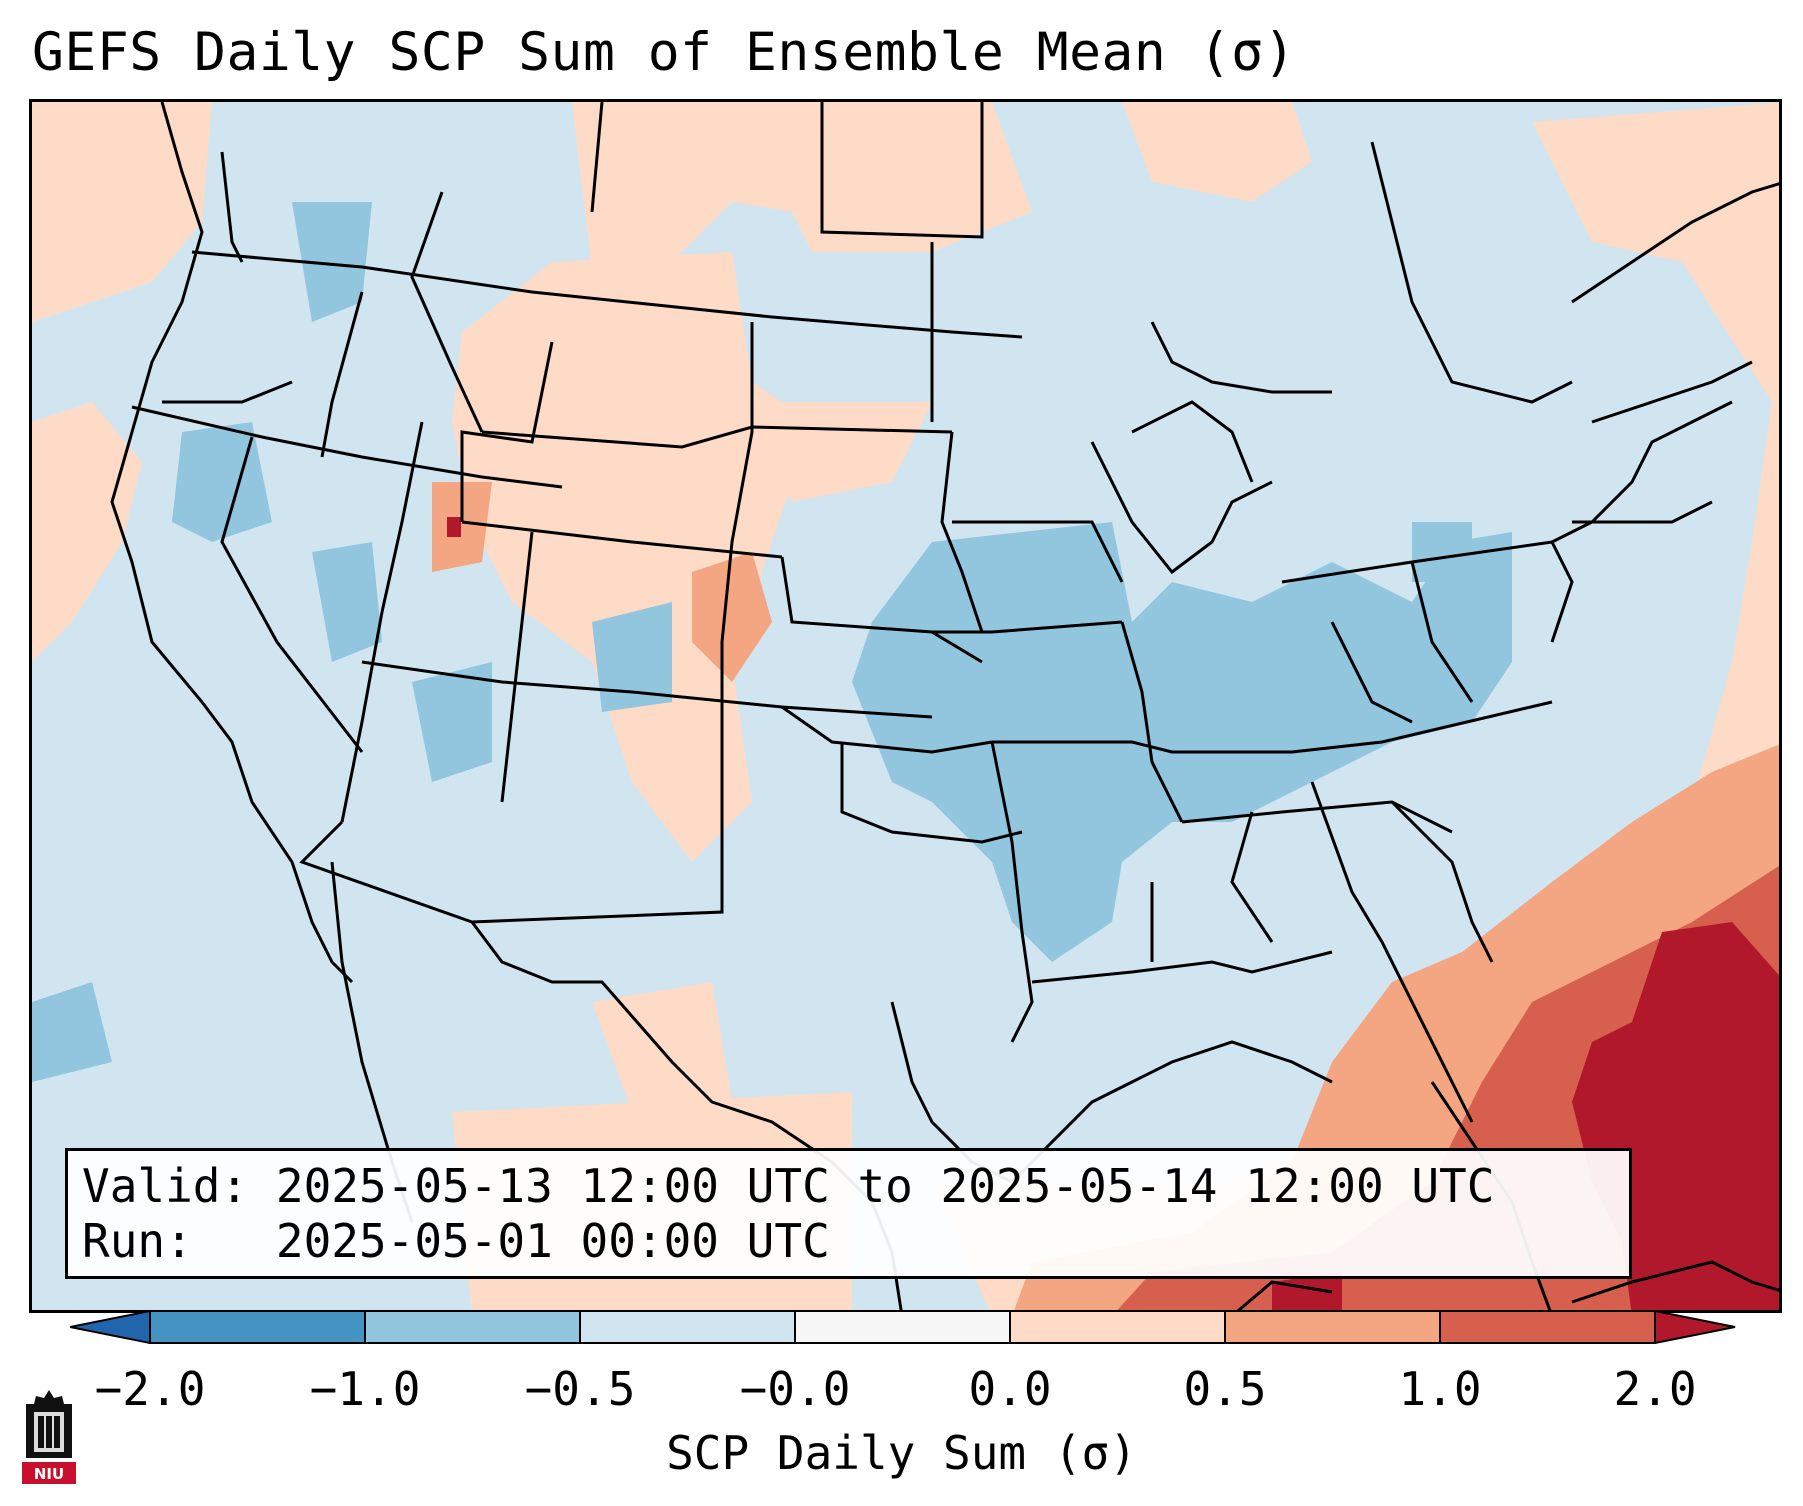 The image size is (1803, 1506). I want to click on svg-text: NIU, so click(49, 1474).